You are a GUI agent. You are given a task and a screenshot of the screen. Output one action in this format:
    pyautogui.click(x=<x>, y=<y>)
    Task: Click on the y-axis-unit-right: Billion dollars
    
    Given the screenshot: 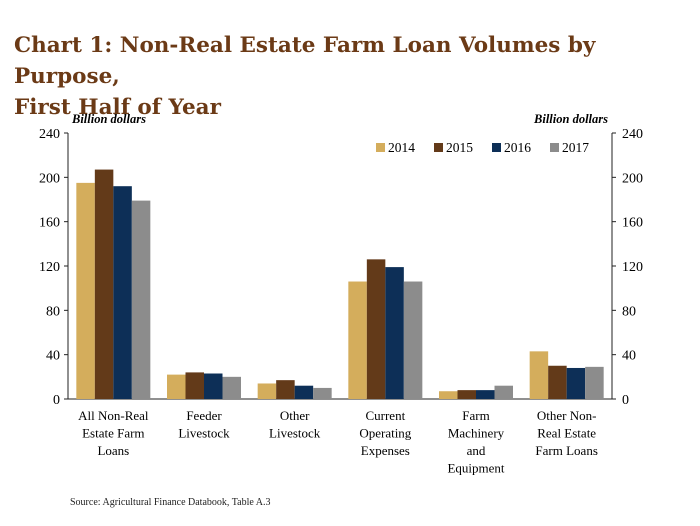 What is the action you would take?
    pyautogui.click(x=570, y=119)
    